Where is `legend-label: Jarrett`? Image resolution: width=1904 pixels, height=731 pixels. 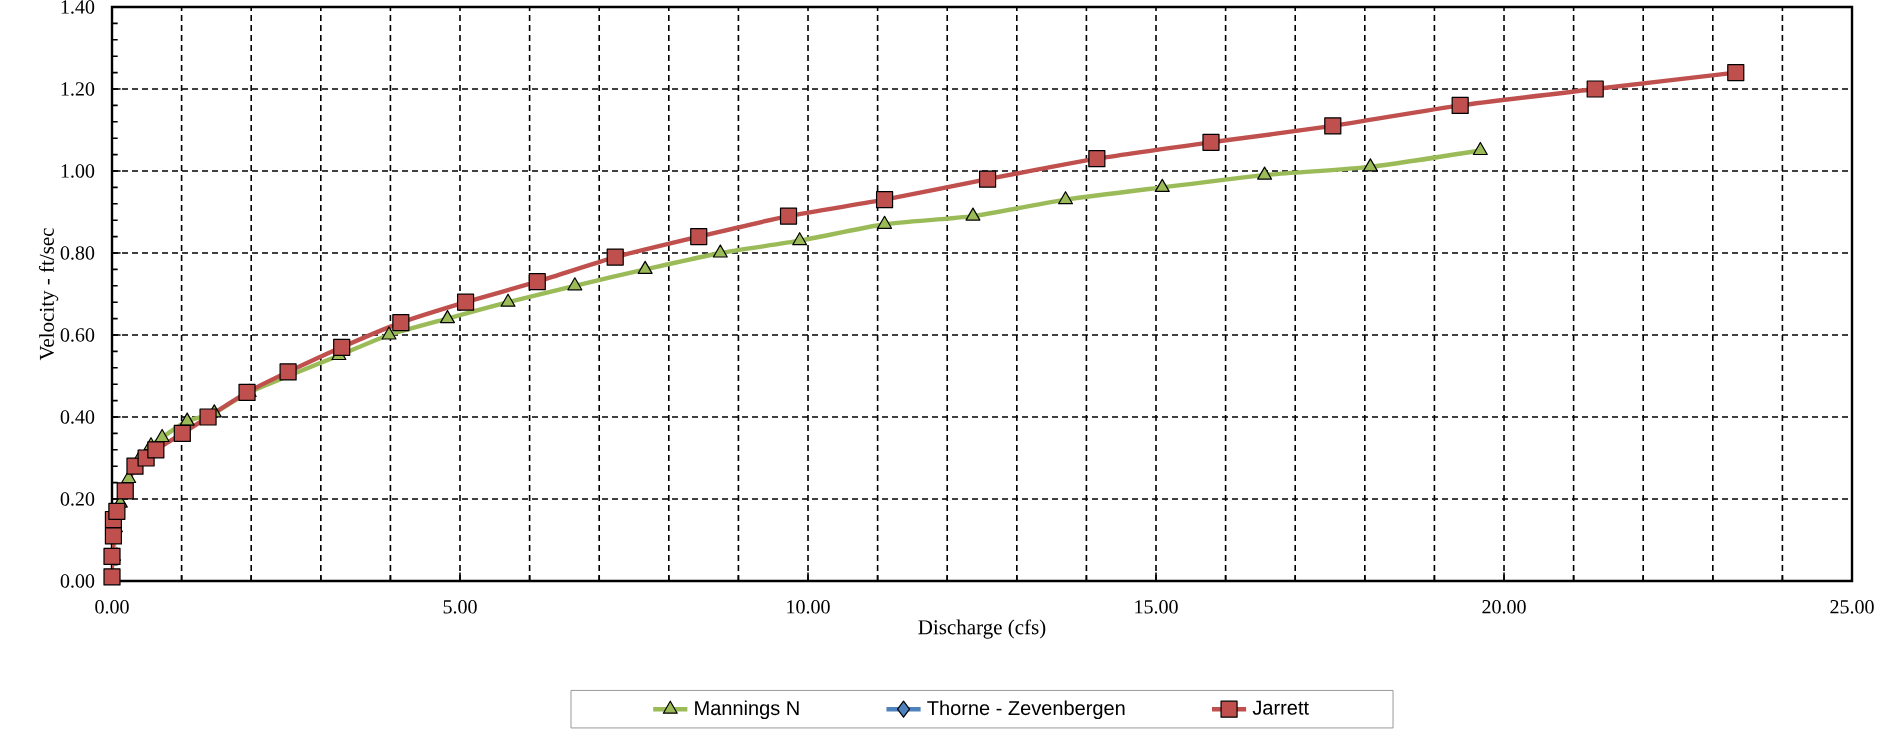 legend-label: Jarrett is located at coordinates (1280, 707).